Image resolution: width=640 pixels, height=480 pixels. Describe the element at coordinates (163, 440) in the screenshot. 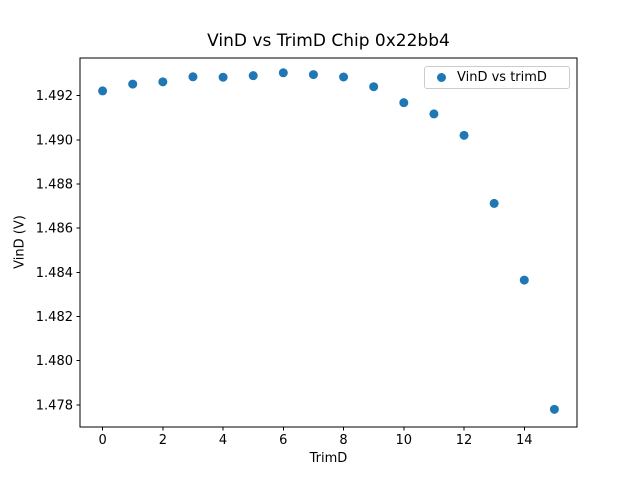

I see `x-tick-label: 2` at that location.